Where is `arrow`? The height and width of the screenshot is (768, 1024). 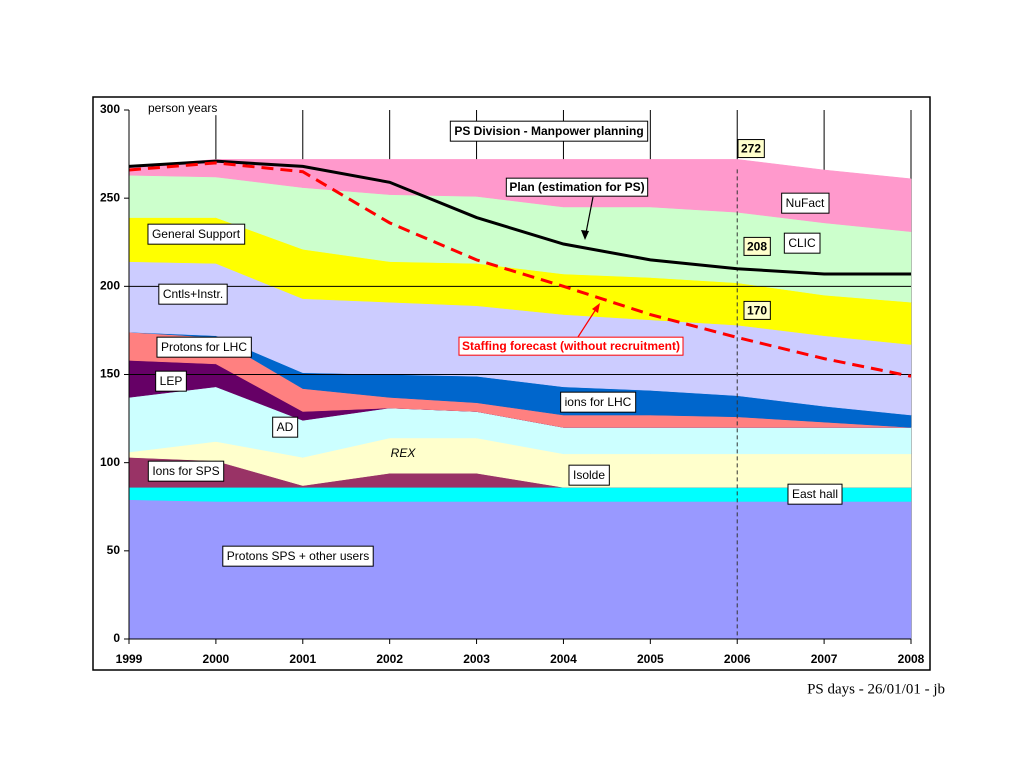 arrow is located at coordinates (588, 321).